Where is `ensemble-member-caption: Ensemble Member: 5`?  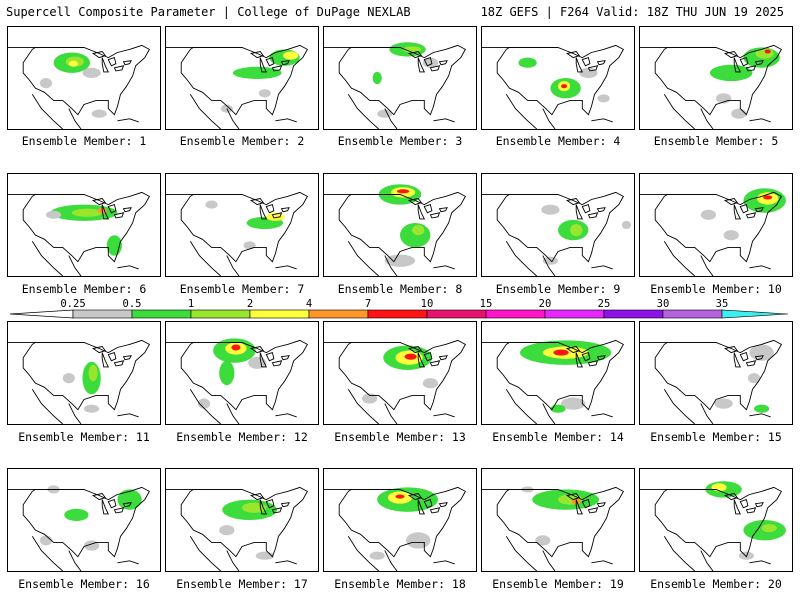
ensemble-member-caption: Ensemble Member: 5 is located at coordinates (716, 141).